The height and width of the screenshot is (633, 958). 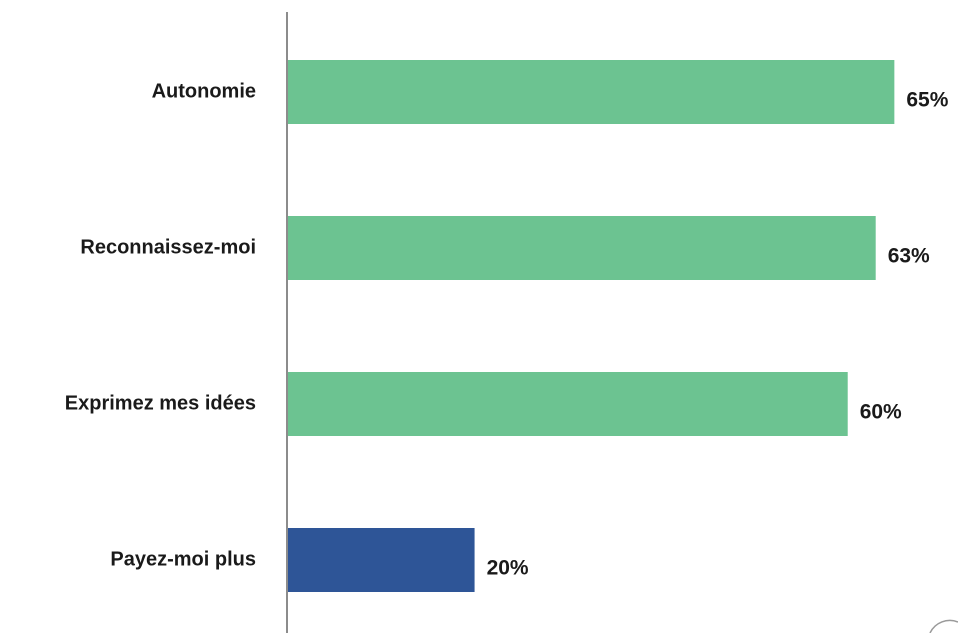 What do you see at coordinates (160, 403) in the screenshot?
I see `category-label-3: Exprimez mes idées` at bounding box center [160, 403].